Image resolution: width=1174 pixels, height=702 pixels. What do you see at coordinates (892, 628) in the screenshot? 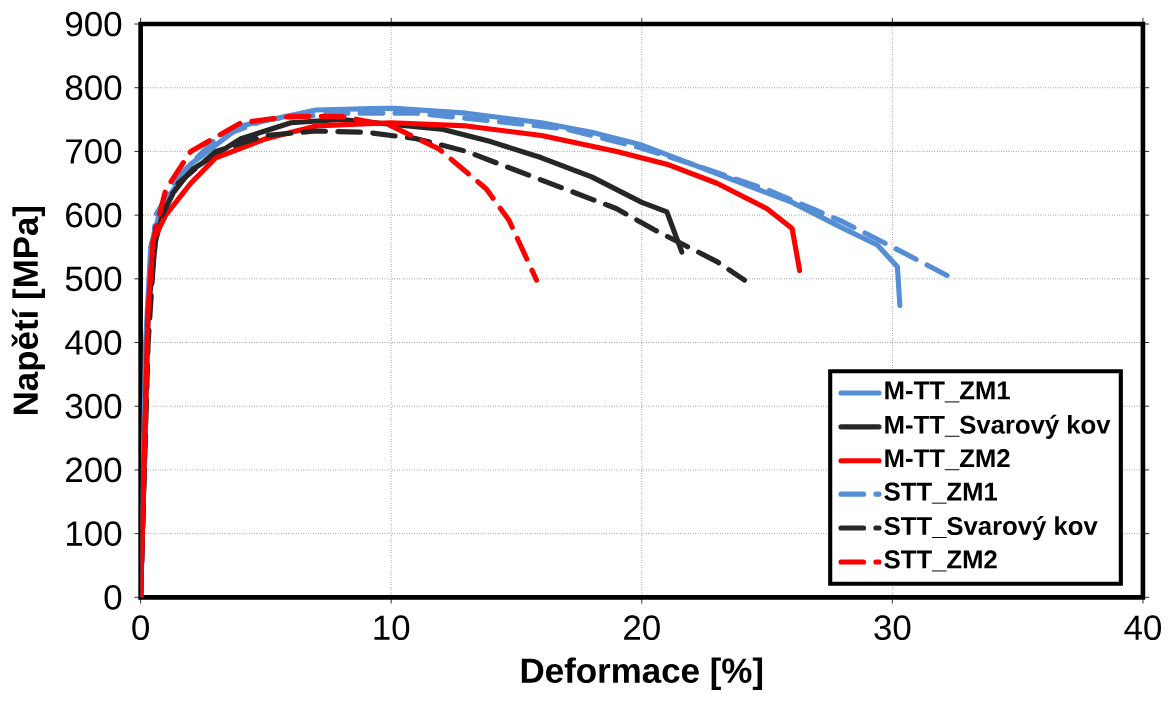
I see `x-tick-label: 30` at bounding box center [892, 628].